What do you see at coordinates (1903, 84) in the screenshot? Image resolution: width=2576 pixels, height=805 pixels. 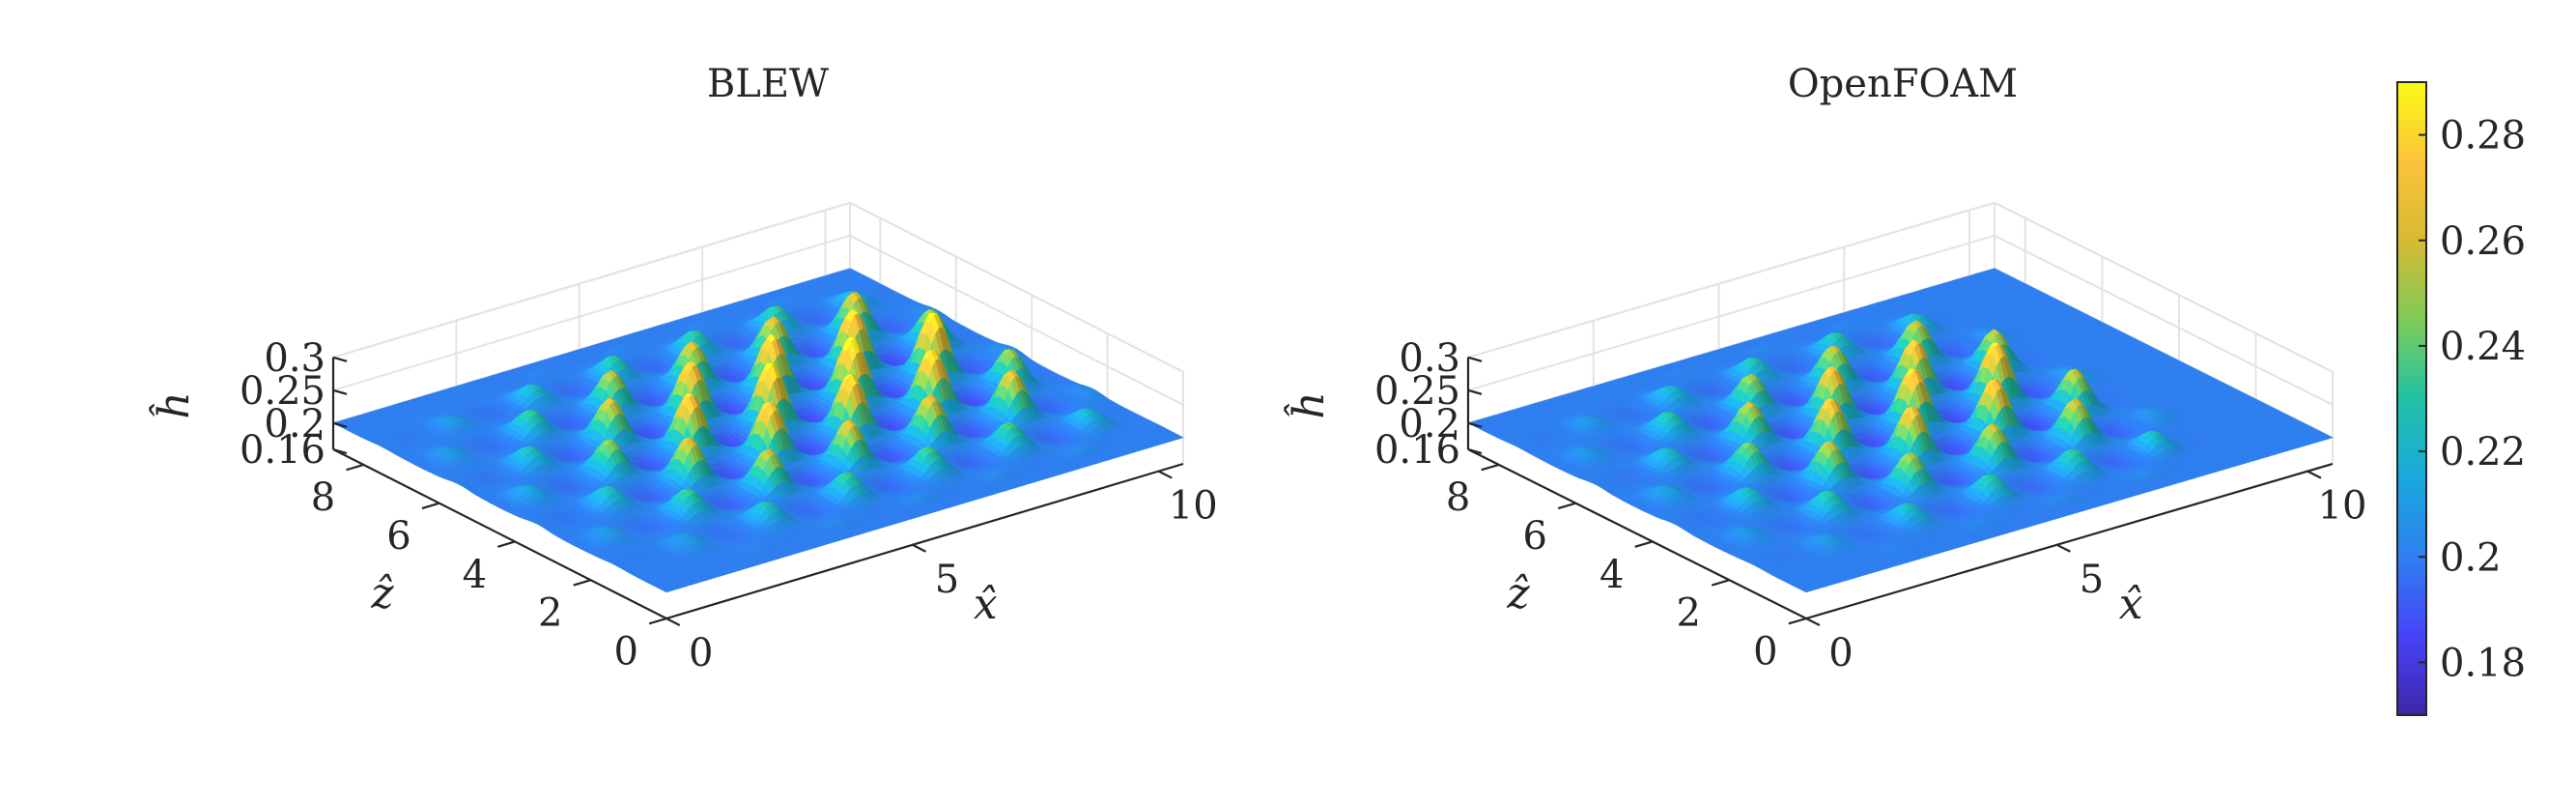 I see `plot-title: OpenFOAM` at bounding box center [1903, 84].